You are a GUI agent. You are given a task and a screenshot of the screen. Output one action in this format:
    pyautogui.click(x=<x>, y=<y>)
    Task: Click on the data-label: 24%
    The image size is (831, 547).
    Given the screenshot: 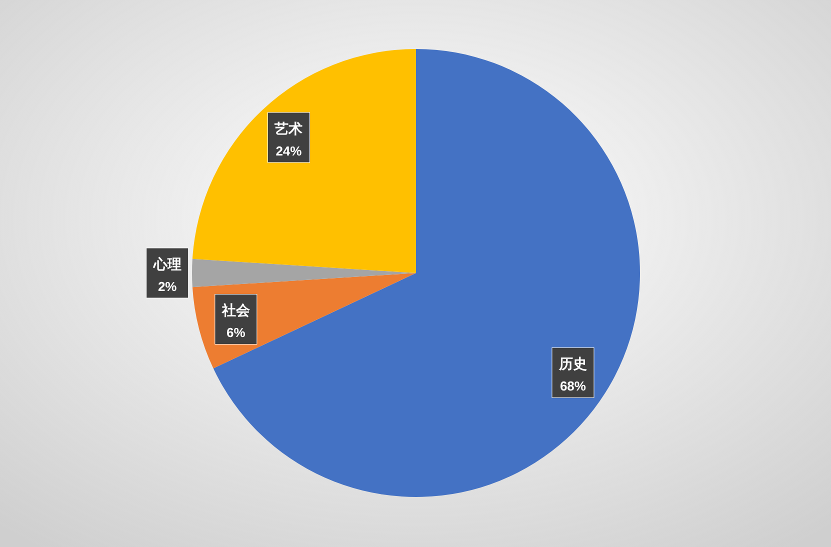 What is the action you would take?
    pyautogui.click(x=289, y=150)
    